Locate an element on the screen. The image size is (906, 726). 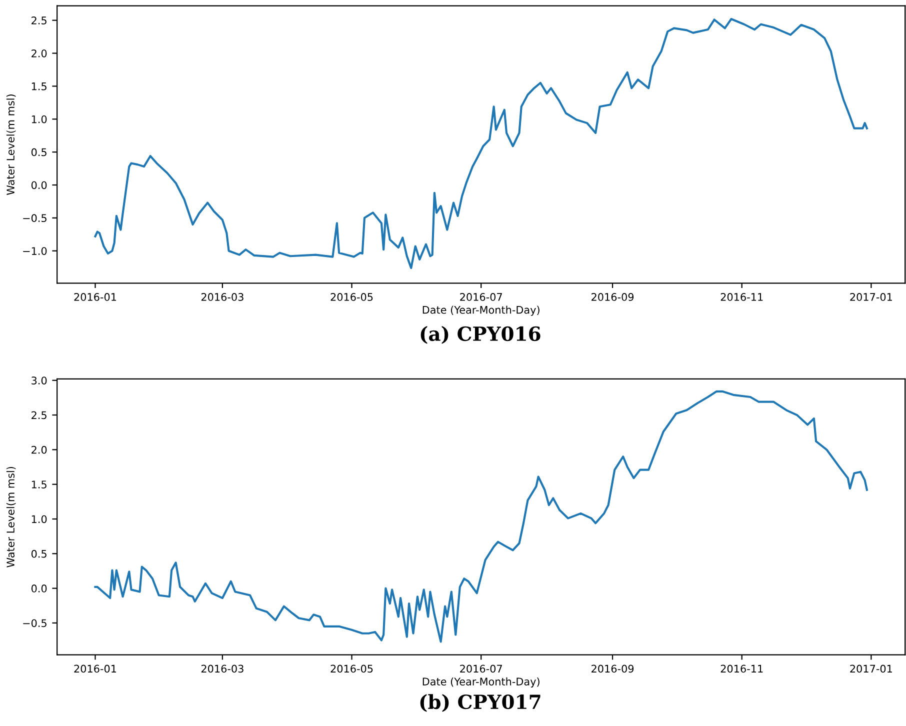
y-tick-label: 3.0 is located at coordinates (39, 380).